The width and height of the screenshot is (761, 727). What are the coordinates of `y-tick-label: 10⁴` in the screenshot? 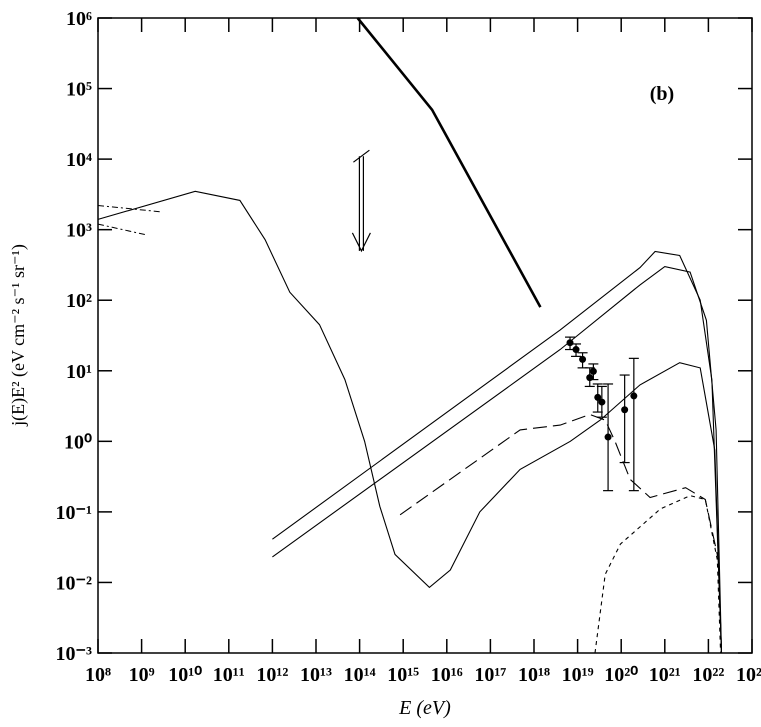 It's located at (79, 160).